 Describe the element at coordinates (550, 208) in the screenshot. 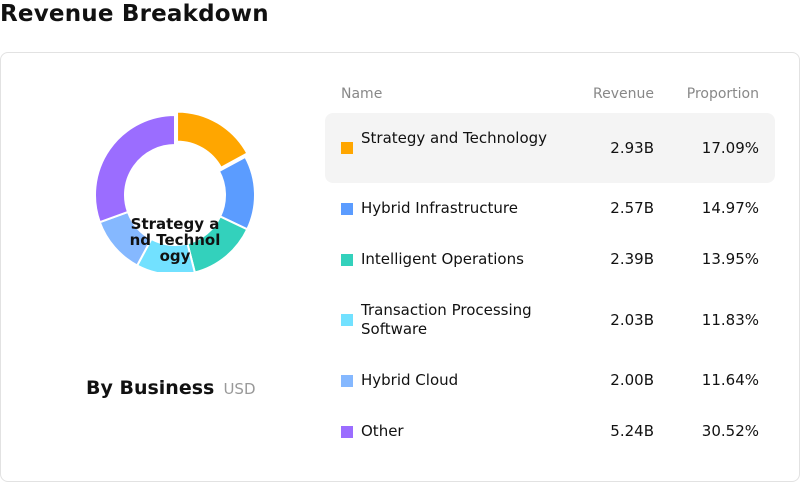

I see `table-row: Hybrid Infrastructure 2.57B 14.97%` at that location.